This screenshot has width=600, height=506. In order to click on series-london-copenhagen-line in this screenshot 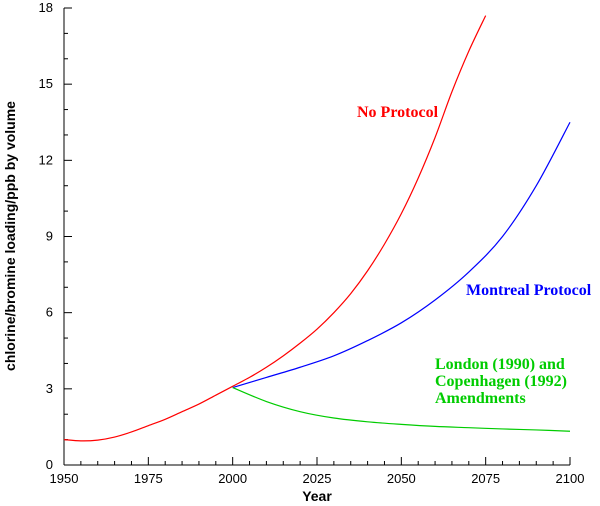, I will do `click(401, 409)`.